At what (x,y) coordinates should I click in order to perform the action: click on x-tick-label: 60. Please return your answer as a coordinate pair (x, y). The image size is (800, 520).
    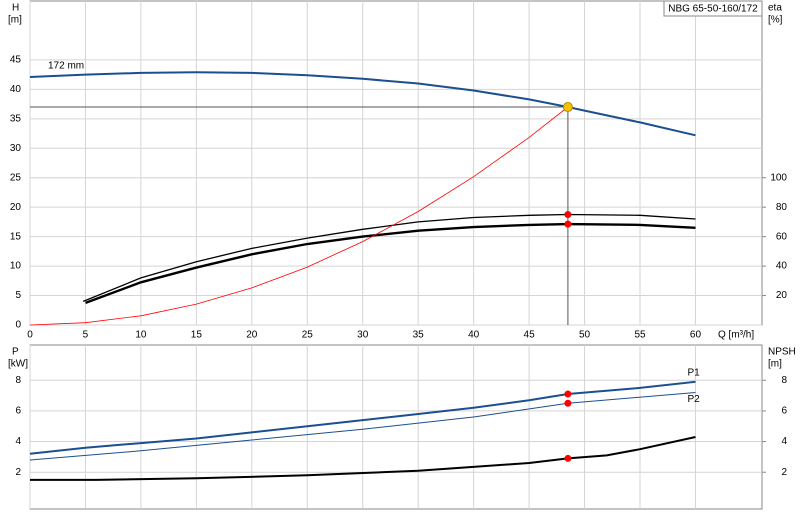
    Looking at the image, I should click on (696, 335).